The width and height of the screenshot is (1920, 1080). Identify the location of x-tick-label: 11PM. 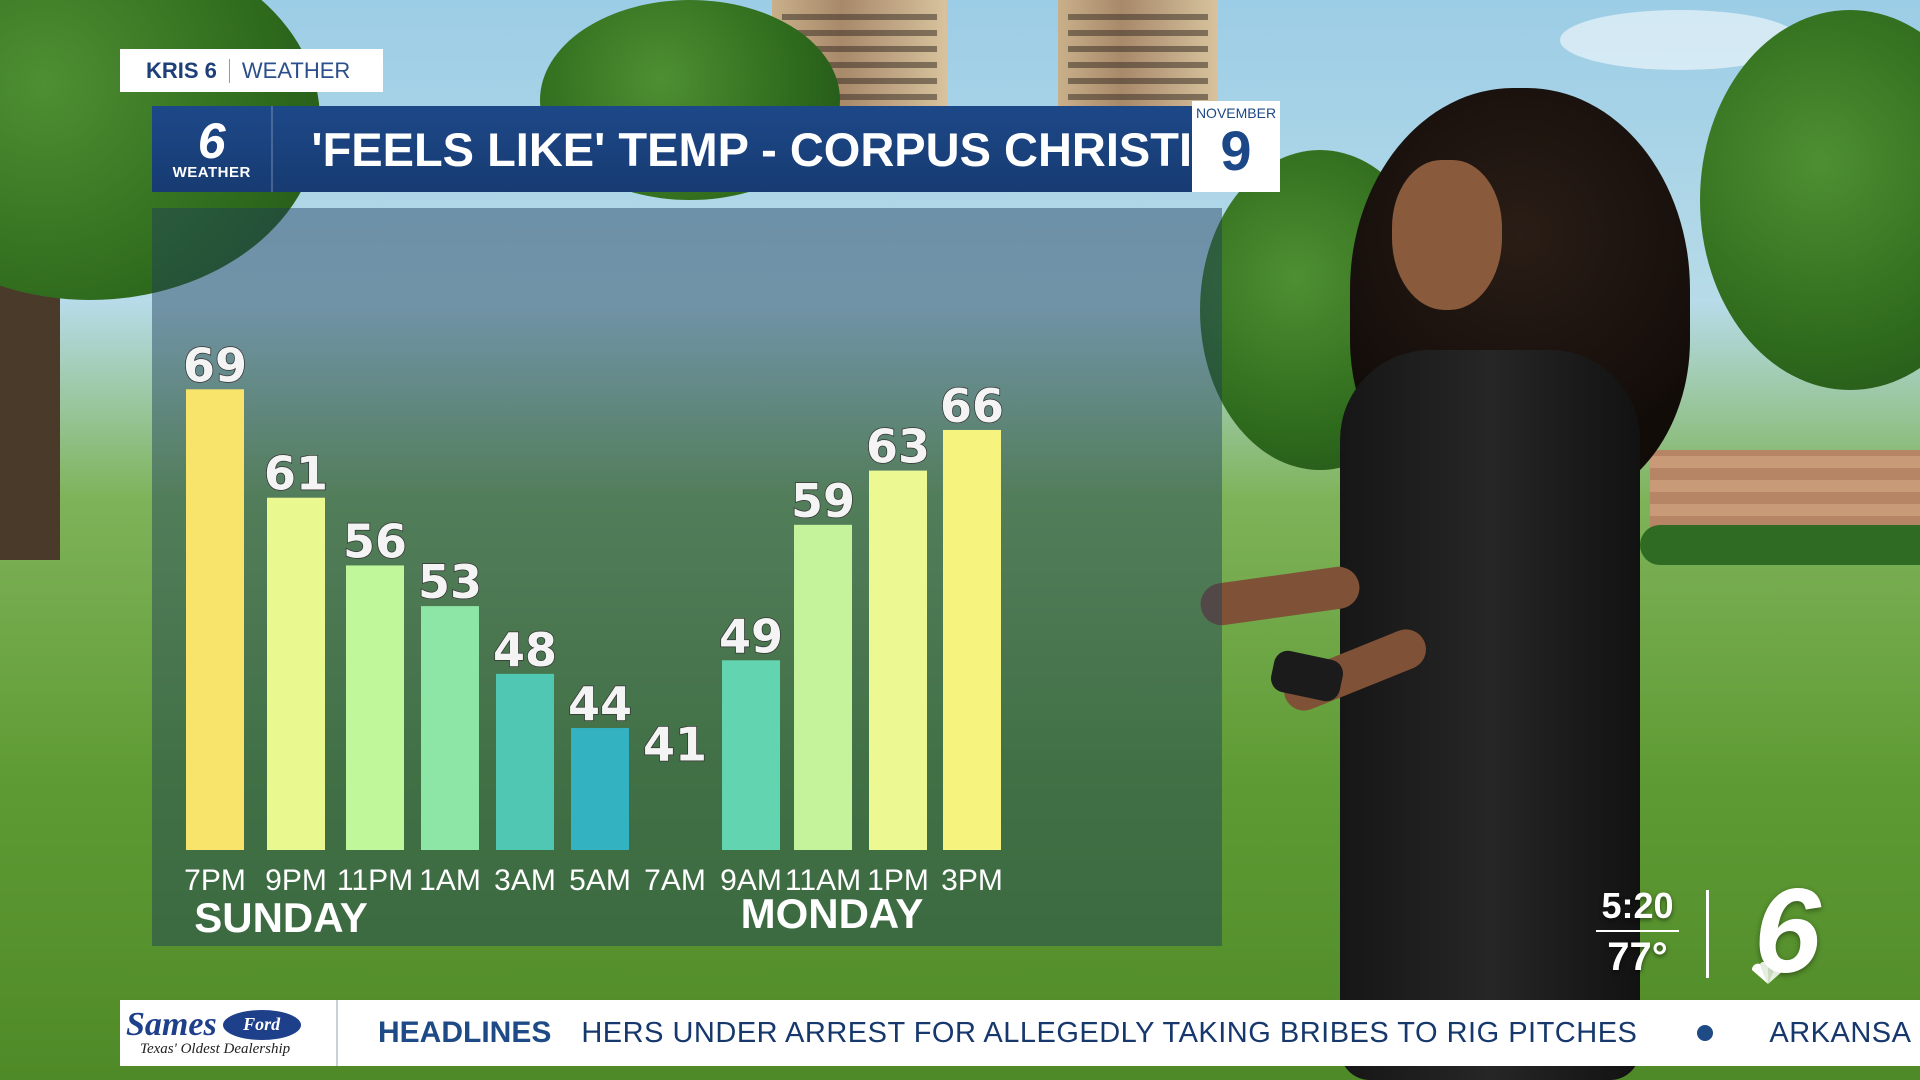
(375, 880).